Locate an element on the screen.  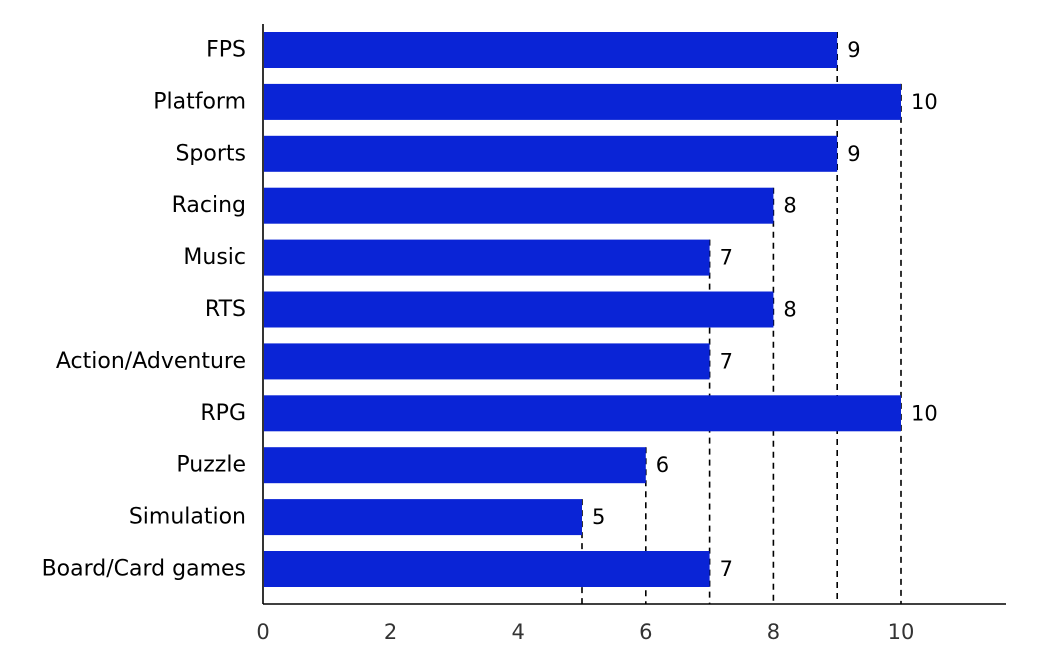
x-tick-label: 6 is located at coordinates (645, 632).